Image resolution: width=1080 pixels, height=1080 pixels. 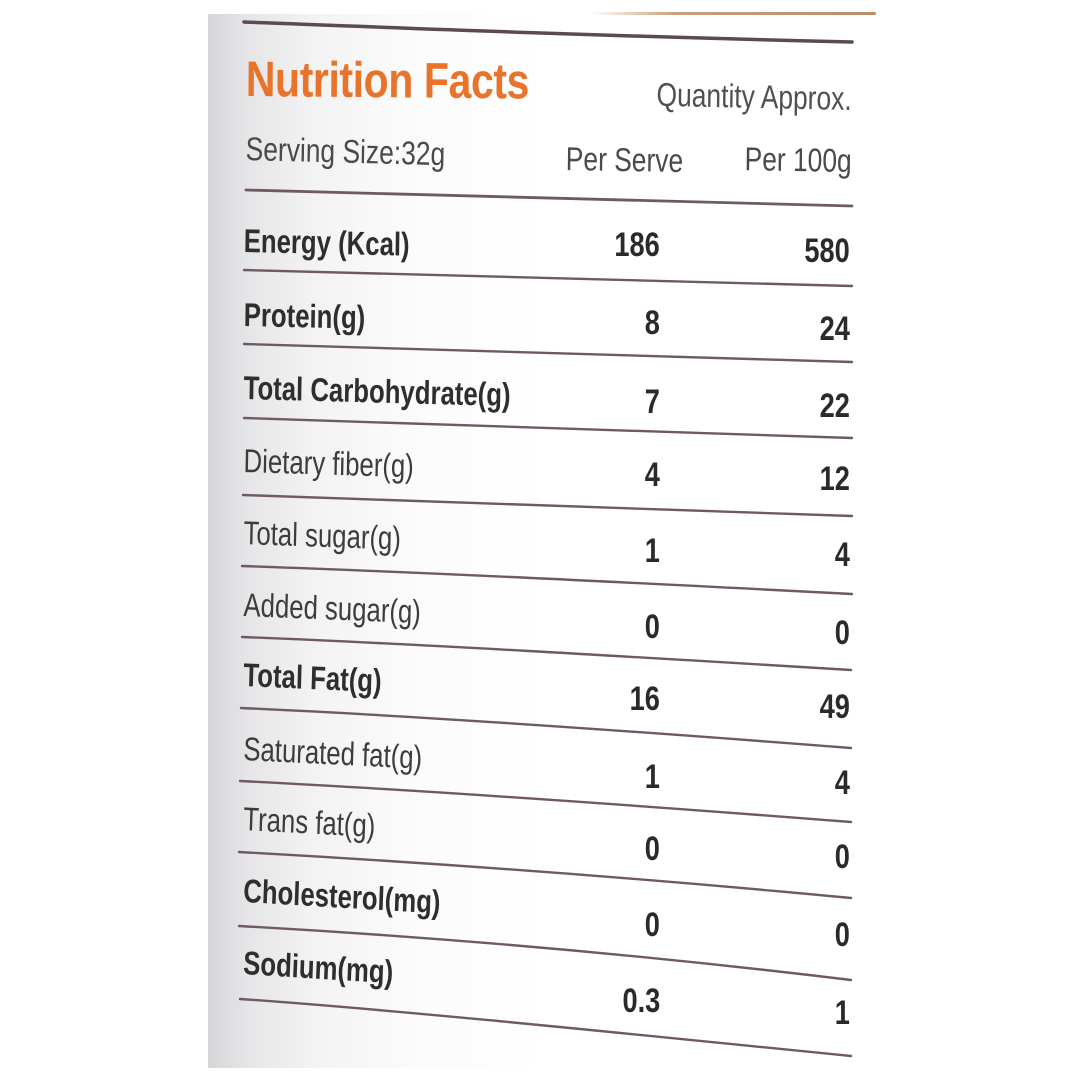 I want to click on nutrient-row: Saturated fat(g) 1 4, so click(x=540, y=765).